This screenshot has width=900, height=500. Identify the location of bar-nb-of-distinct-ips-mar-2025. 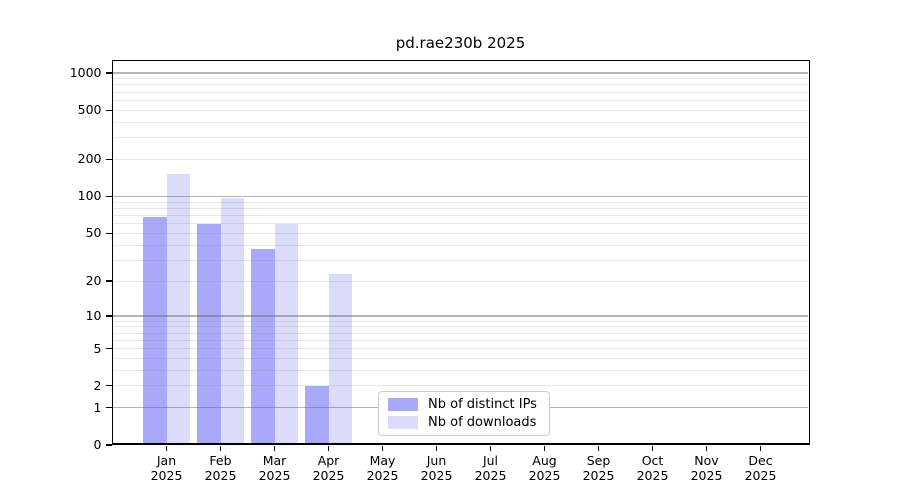
(263, 346).